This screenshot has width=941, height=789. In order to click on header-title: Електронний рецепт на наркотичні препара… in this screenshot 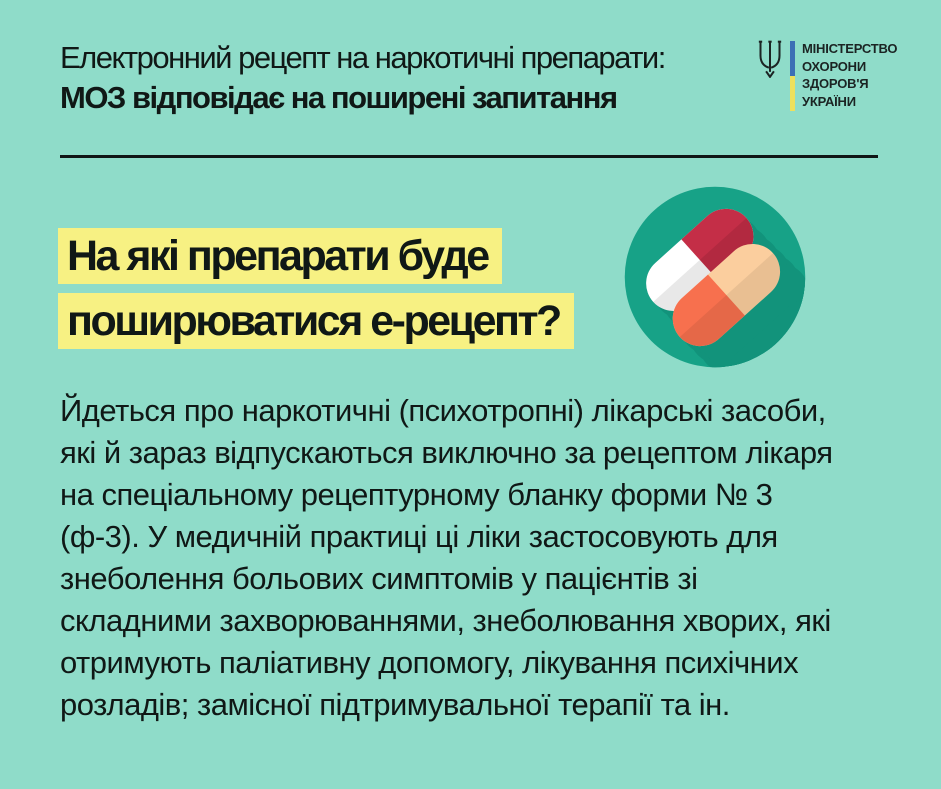, I will do `click(363, 78)`.